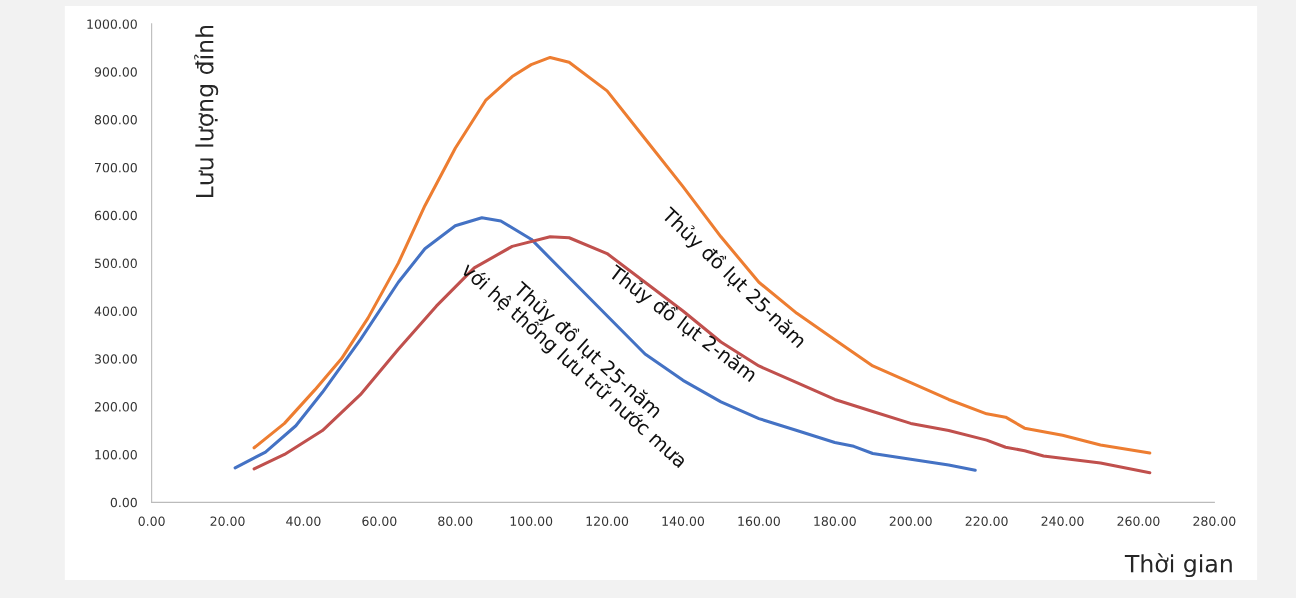 Image resolution: width=1296 pixels, height=598 pixels. Describe the element at coordinates (607, 521) in the screenshot. I see `x-tick-label: 120.00` at that location.